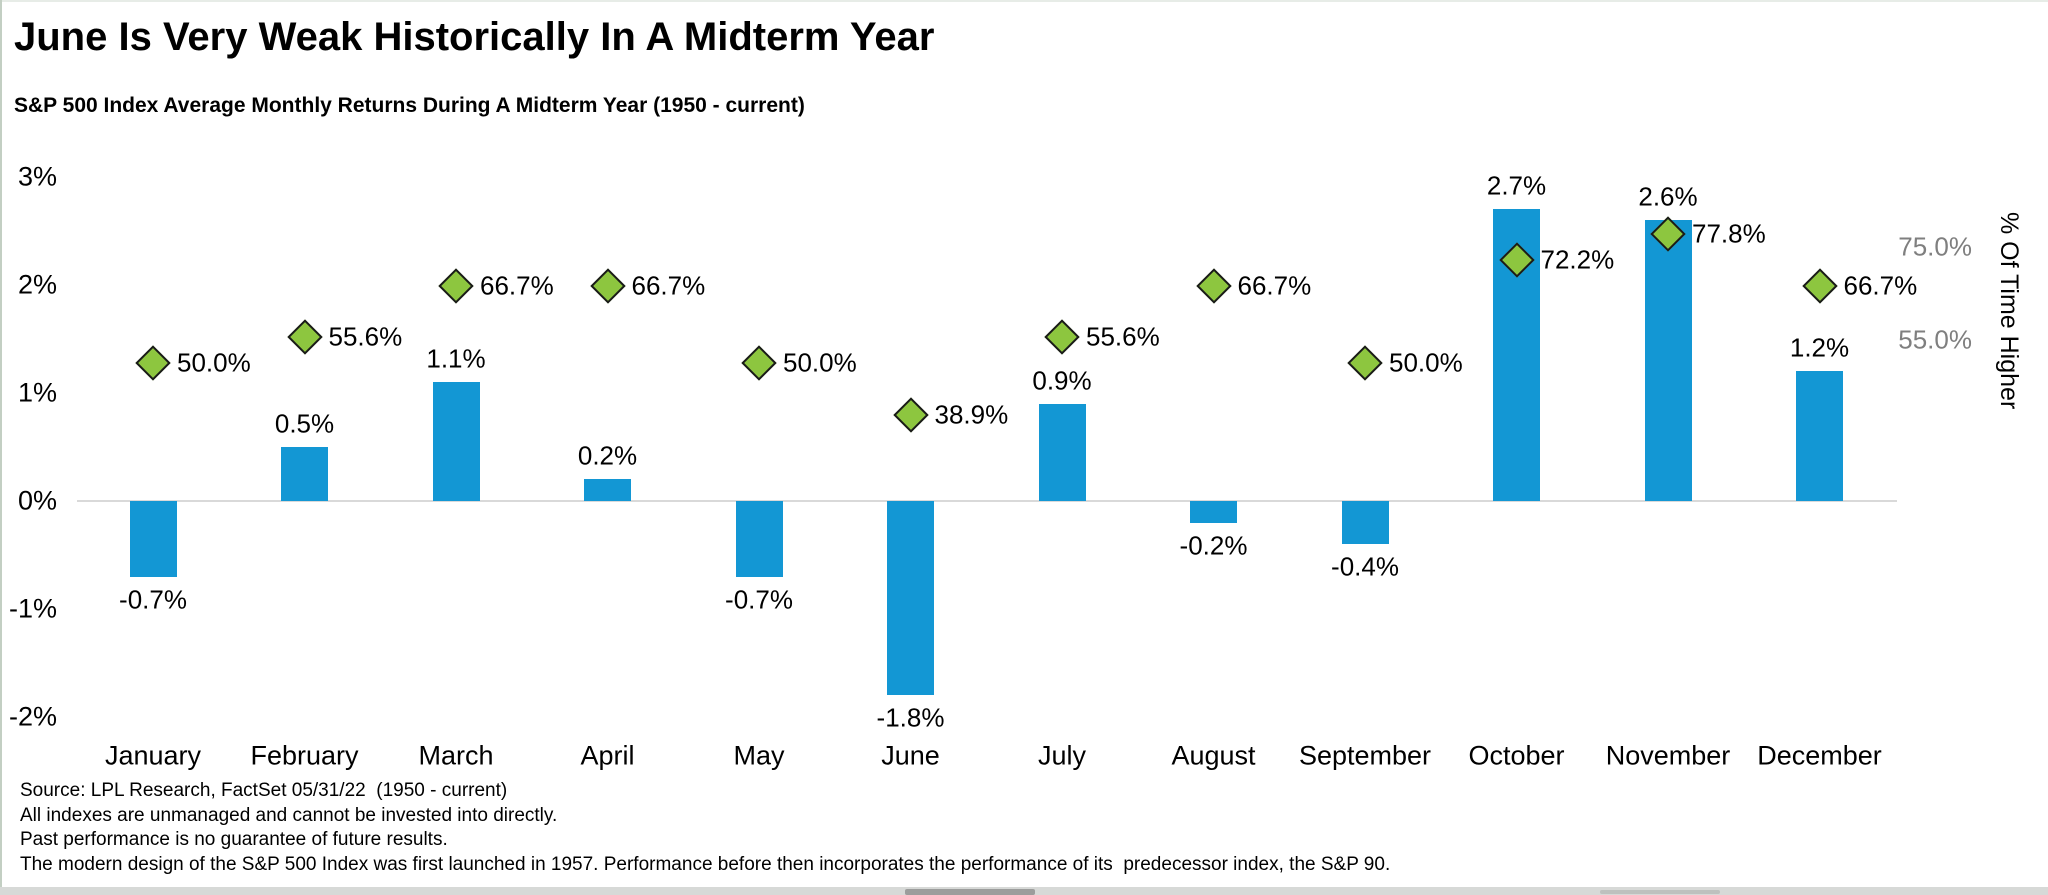 The height and width of the screenshot is (895, 2048). What do you see at coordinates (456, 358) in the screenshot?
I see `return-value-label: 1.1%` at bounding box center [456, 358].